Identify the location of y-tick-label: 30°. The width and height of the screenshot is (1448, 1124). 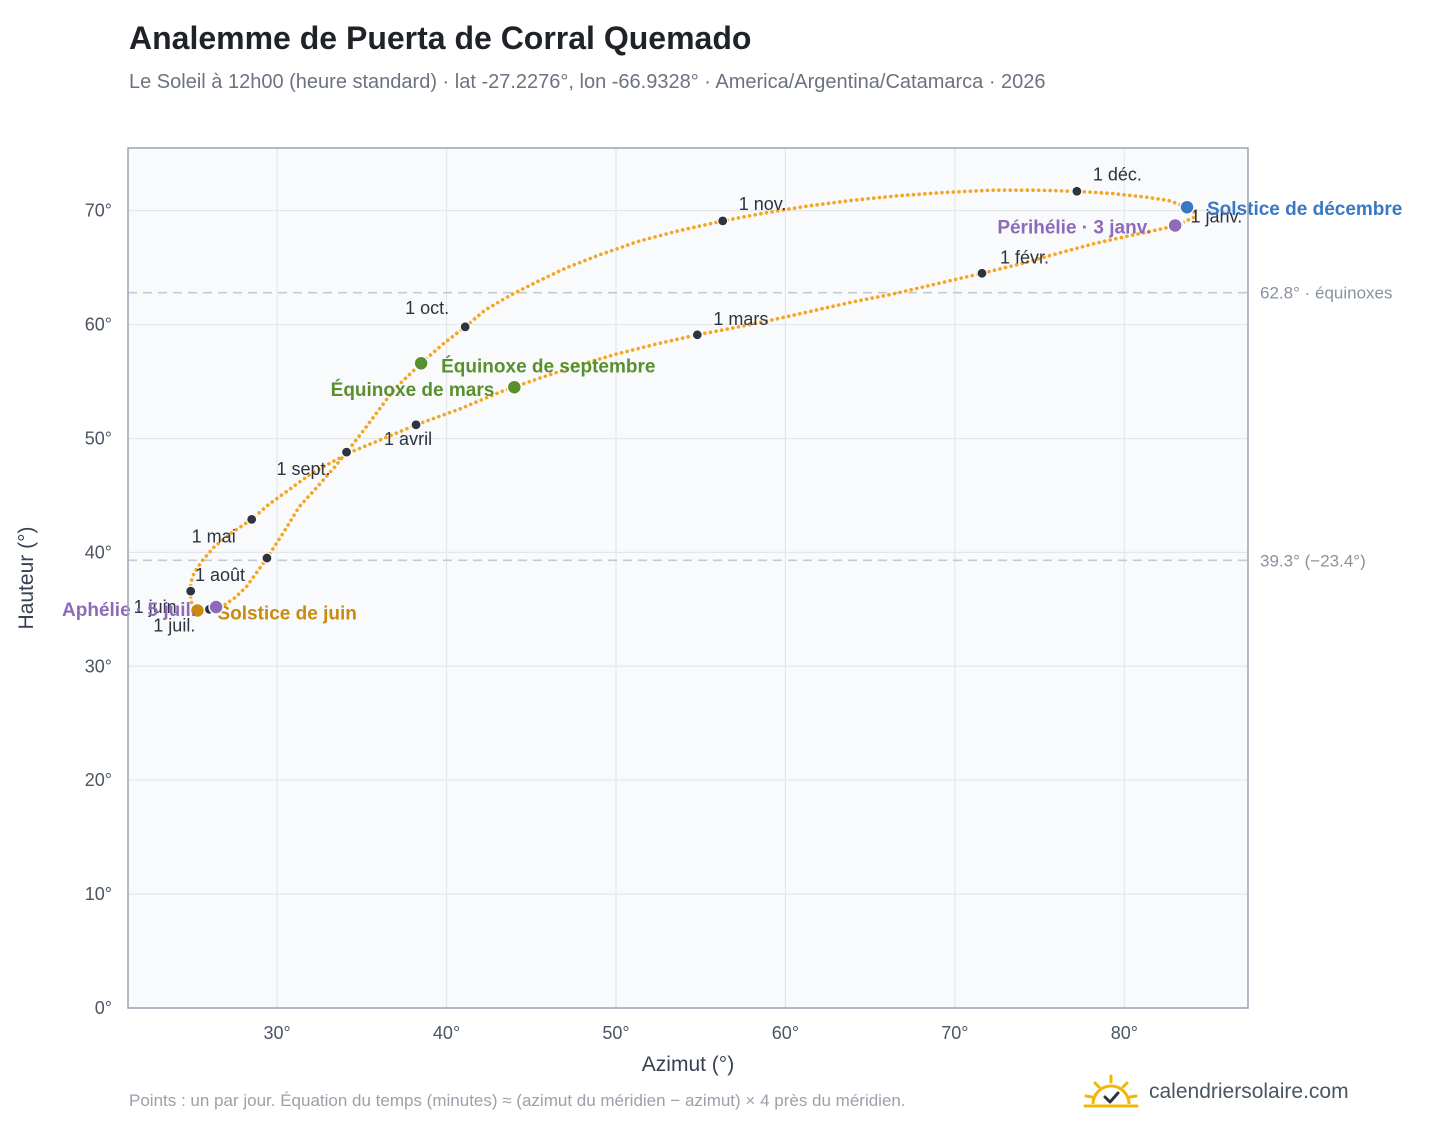
(98, 666).